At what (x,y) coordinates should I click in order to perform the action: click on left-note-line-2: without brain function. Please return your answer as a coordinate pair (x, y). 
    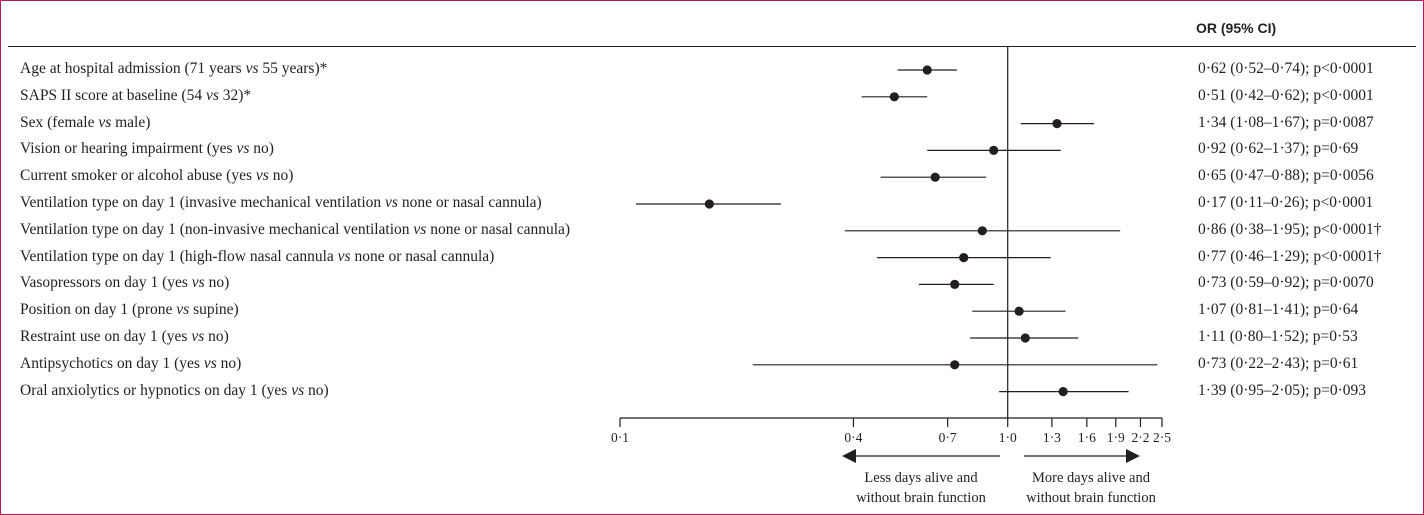
    Looking at the image, I should click on (921, 498).